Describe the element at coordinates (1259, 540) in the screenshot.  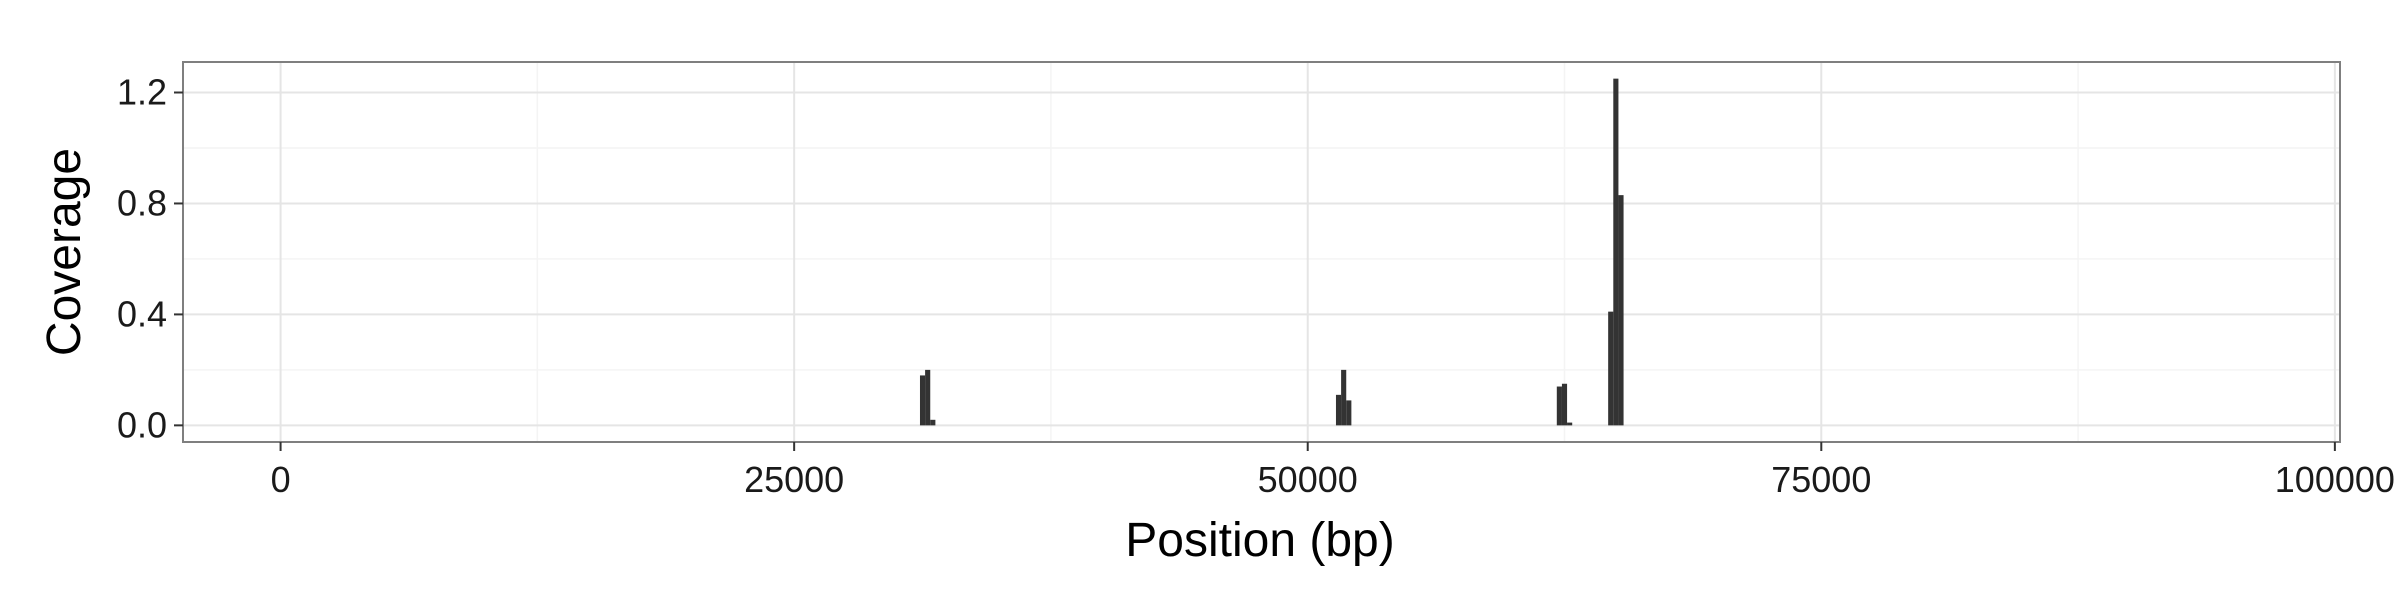
I see `x-axis-title: Position (bp)` at that location.